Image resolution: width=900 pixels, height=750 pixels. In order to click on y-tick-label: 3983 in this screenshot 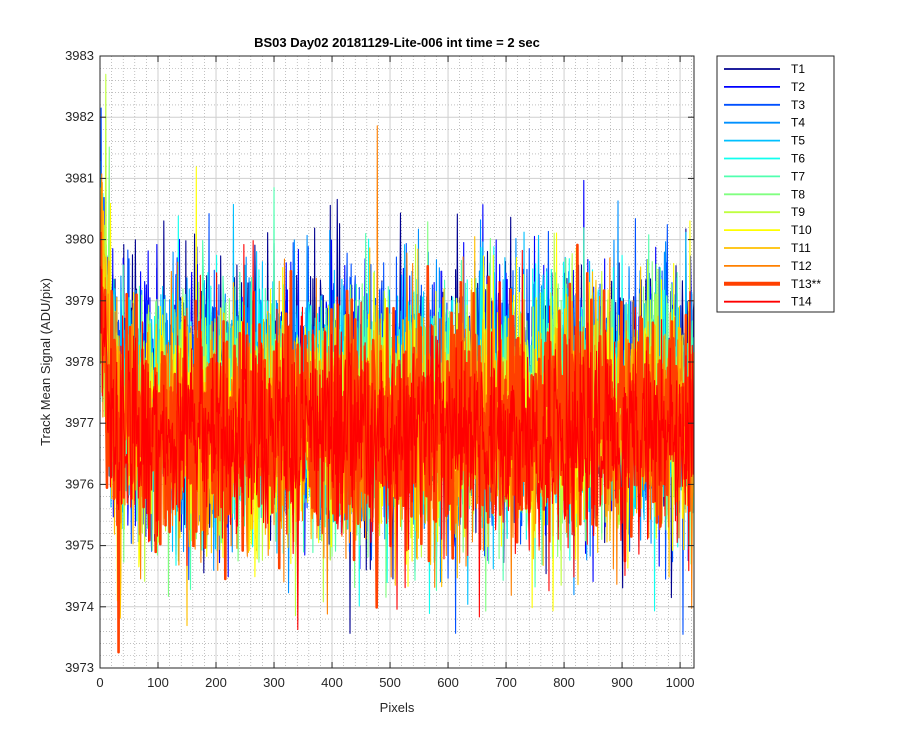, I will do `click(79, 55)`.